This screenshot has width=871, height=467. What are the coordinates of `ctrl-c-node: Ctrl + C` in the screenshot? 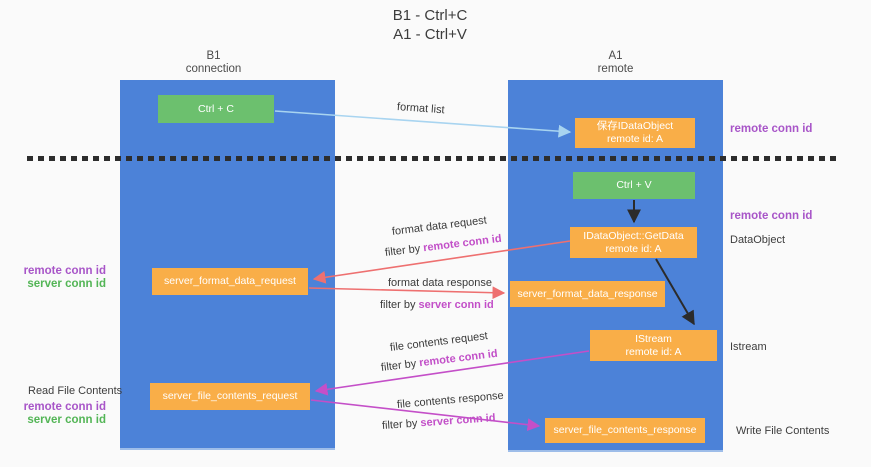 It's located at (216, 109).